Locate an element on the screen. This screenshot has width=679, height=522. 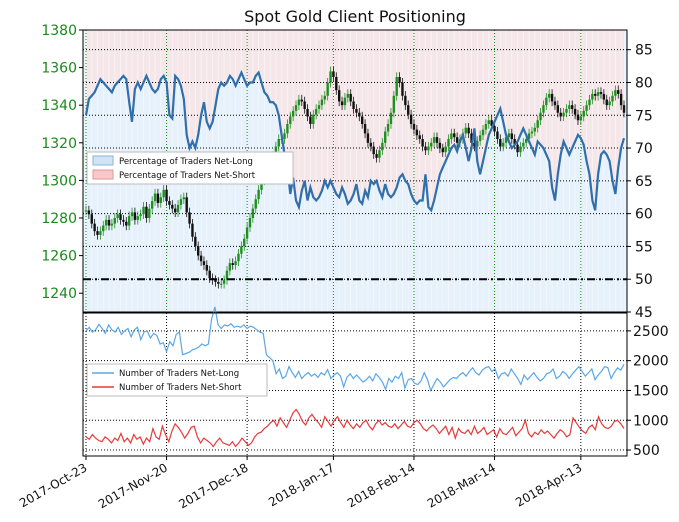
right-tick-label: 65 is located at coordinates (644, 182).